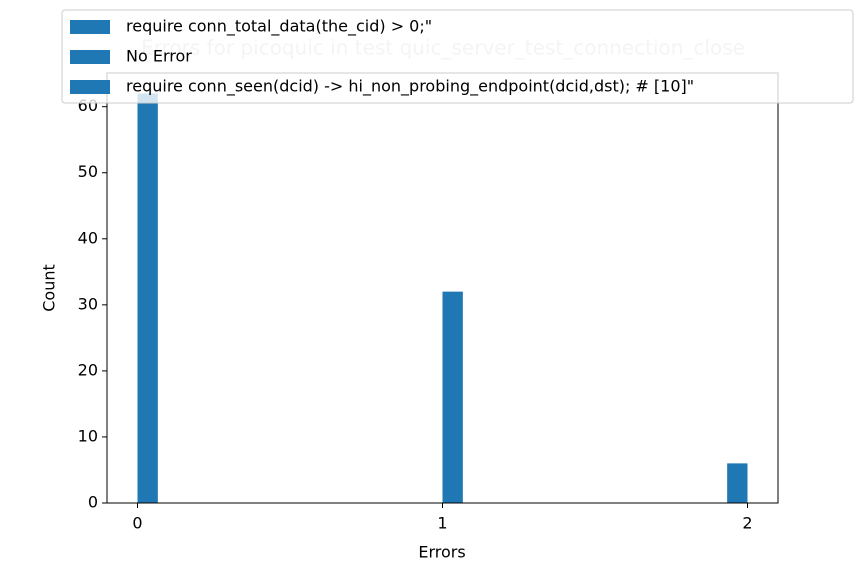 The height and width of the screenshot is (576, 864). What do you see at coordinates (159, 56) in the screenshot?
I see `legend-label: No Error` at bounding box center [159, 56].